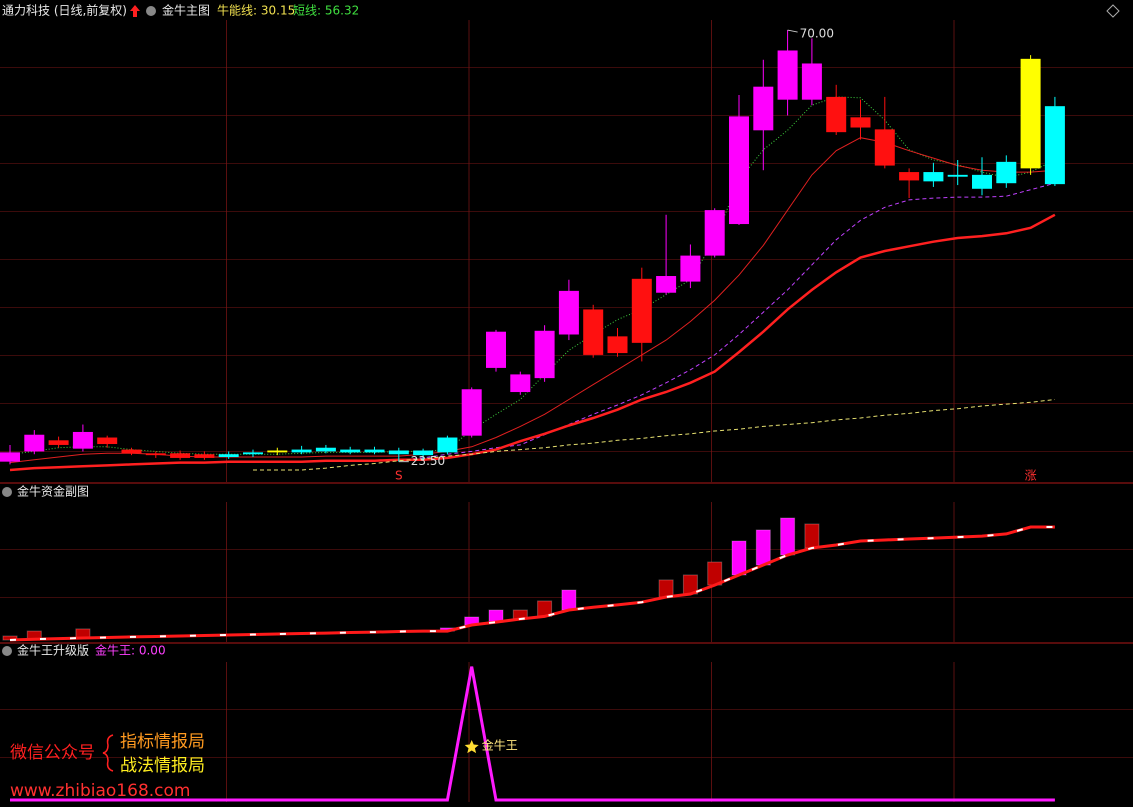  I want to click on watermark-text: 指标情报局, so click(162, 742).